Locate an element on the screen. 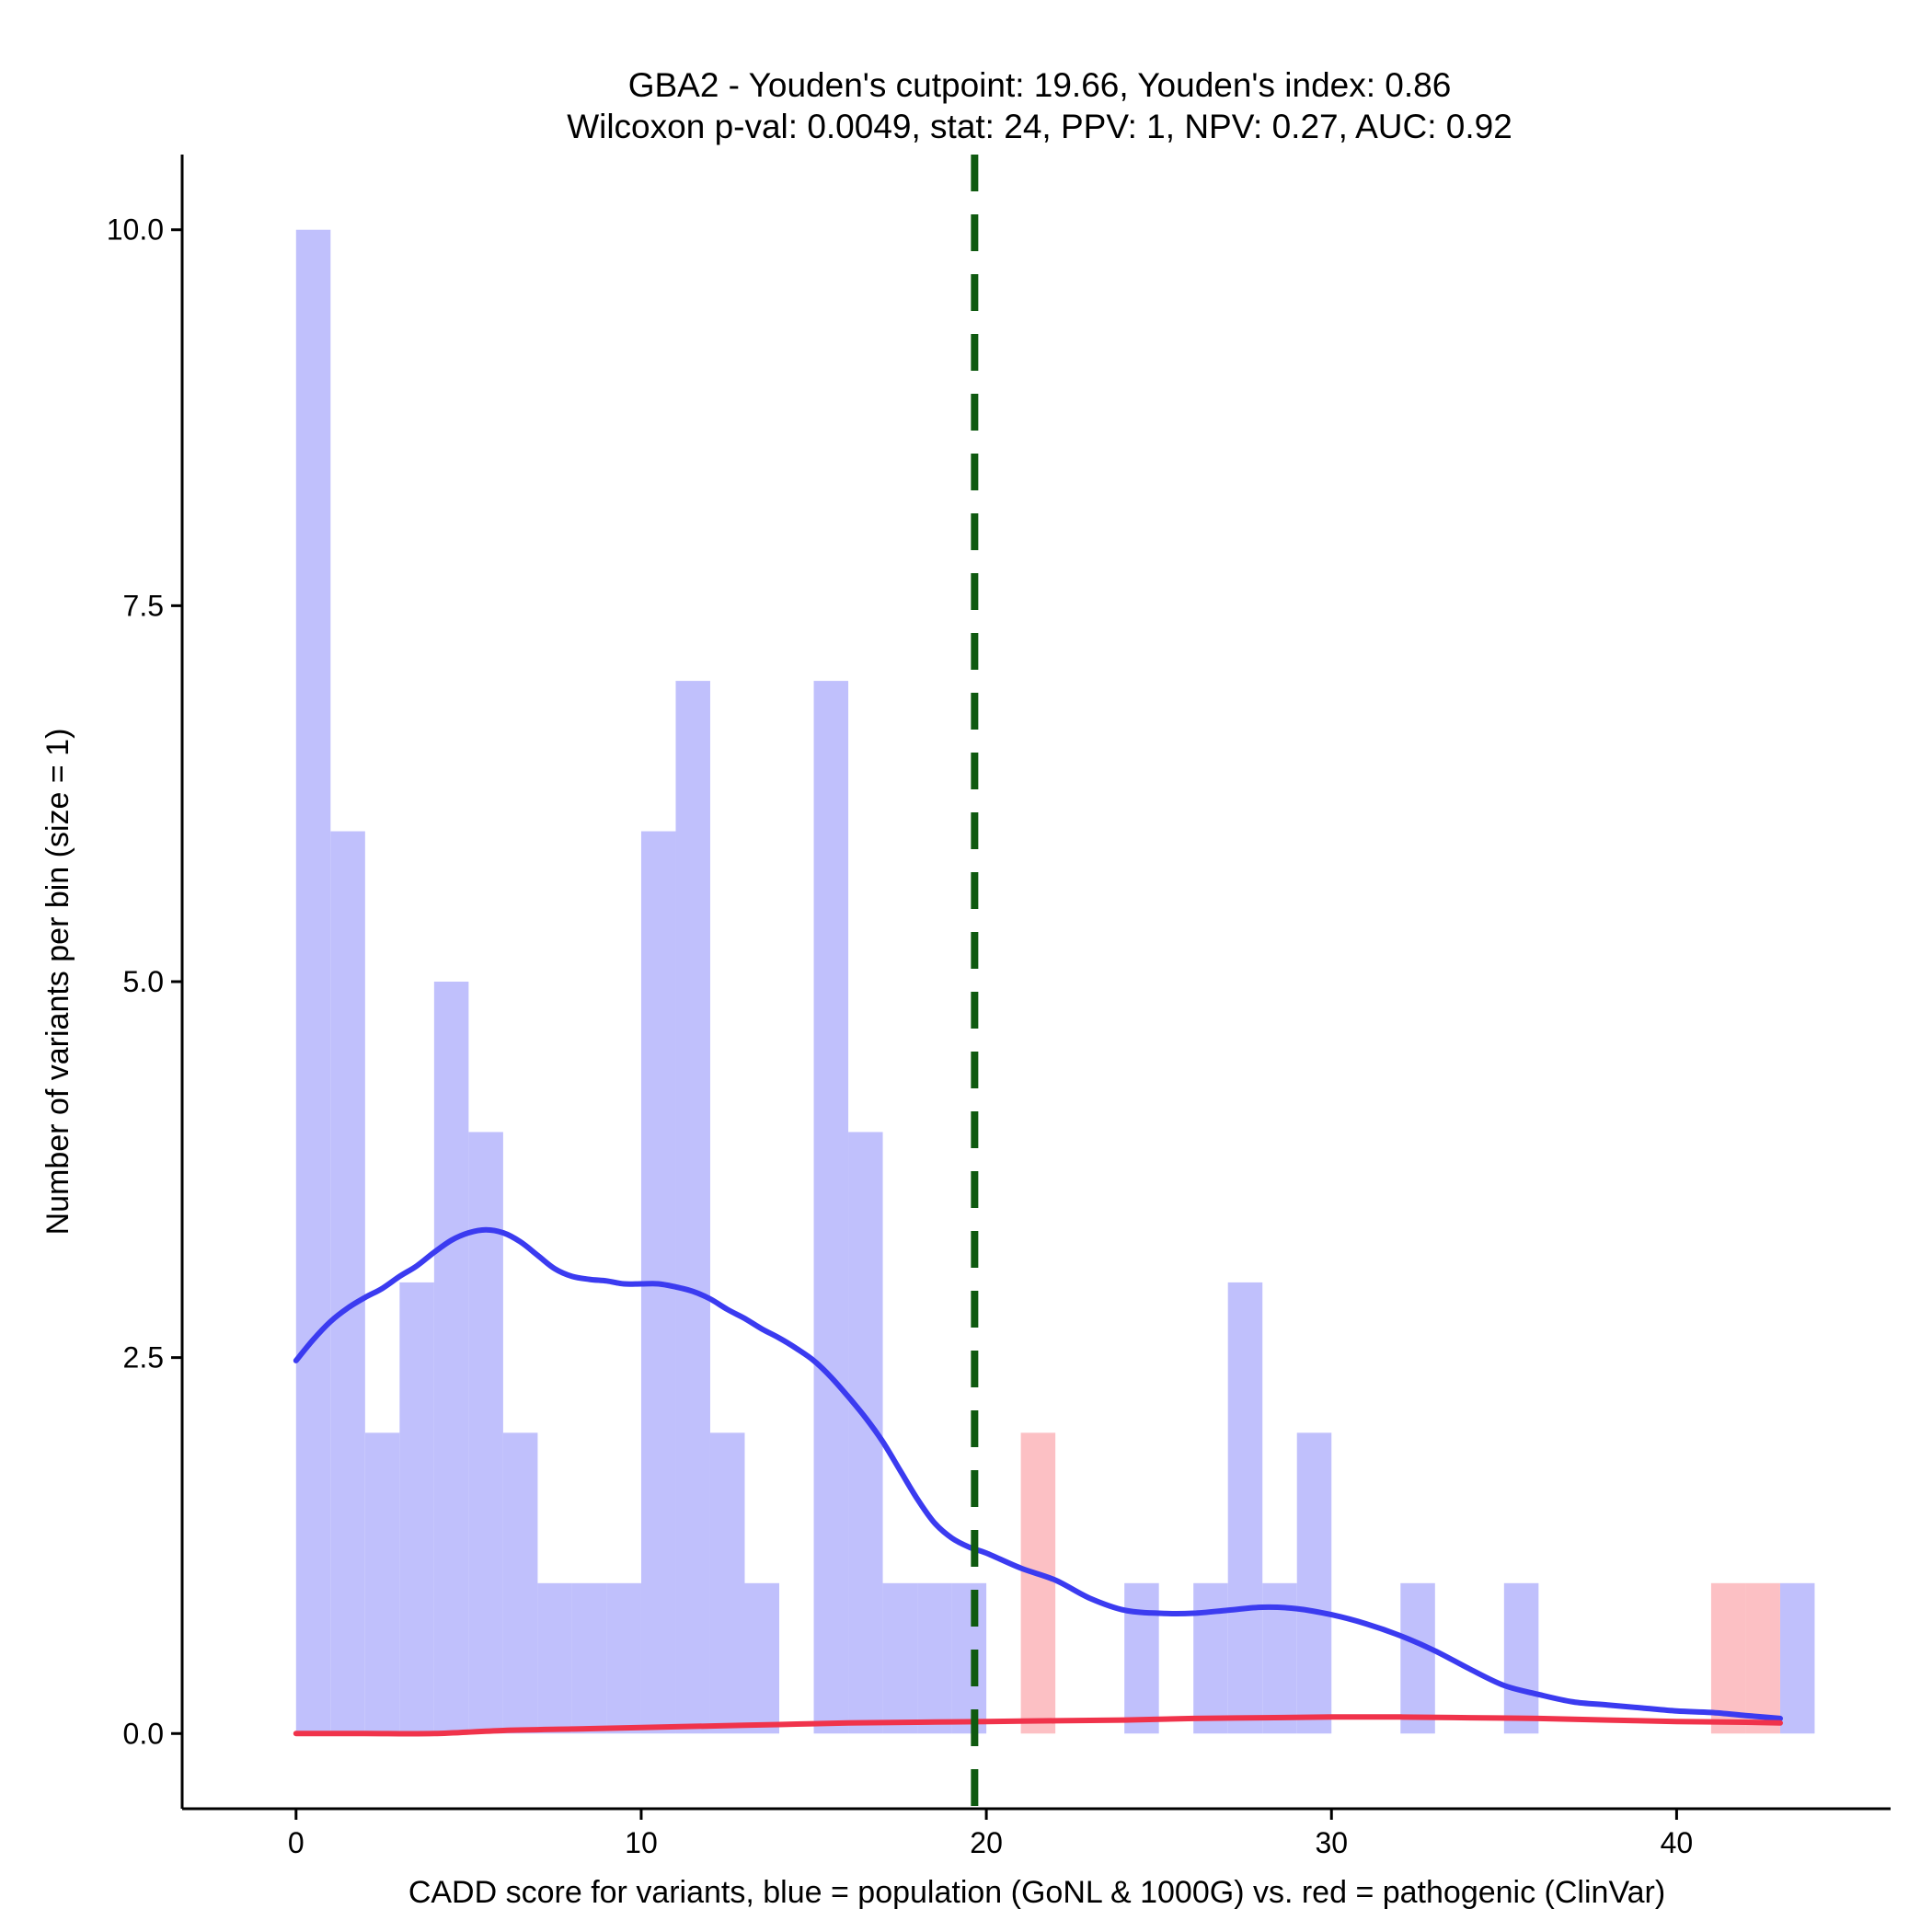 Image resolution: width=1932 pixels, height=1932 pixels. x-tick-label: 0 is located at coordinates (296, 1842).